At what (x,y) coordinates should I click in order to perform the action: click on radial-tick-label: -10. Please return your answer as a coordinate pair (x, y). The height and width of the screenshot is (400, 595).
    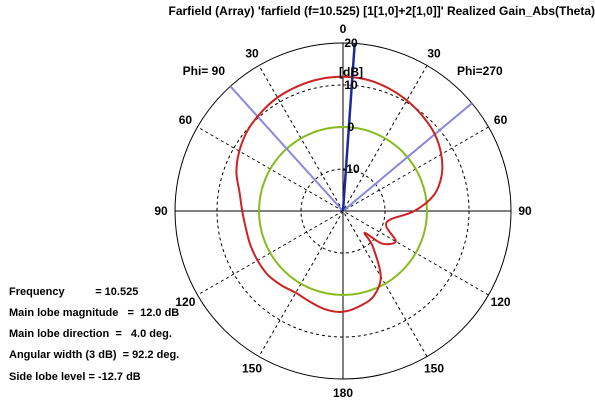
    Looking at the image, I should click on (351, 169).